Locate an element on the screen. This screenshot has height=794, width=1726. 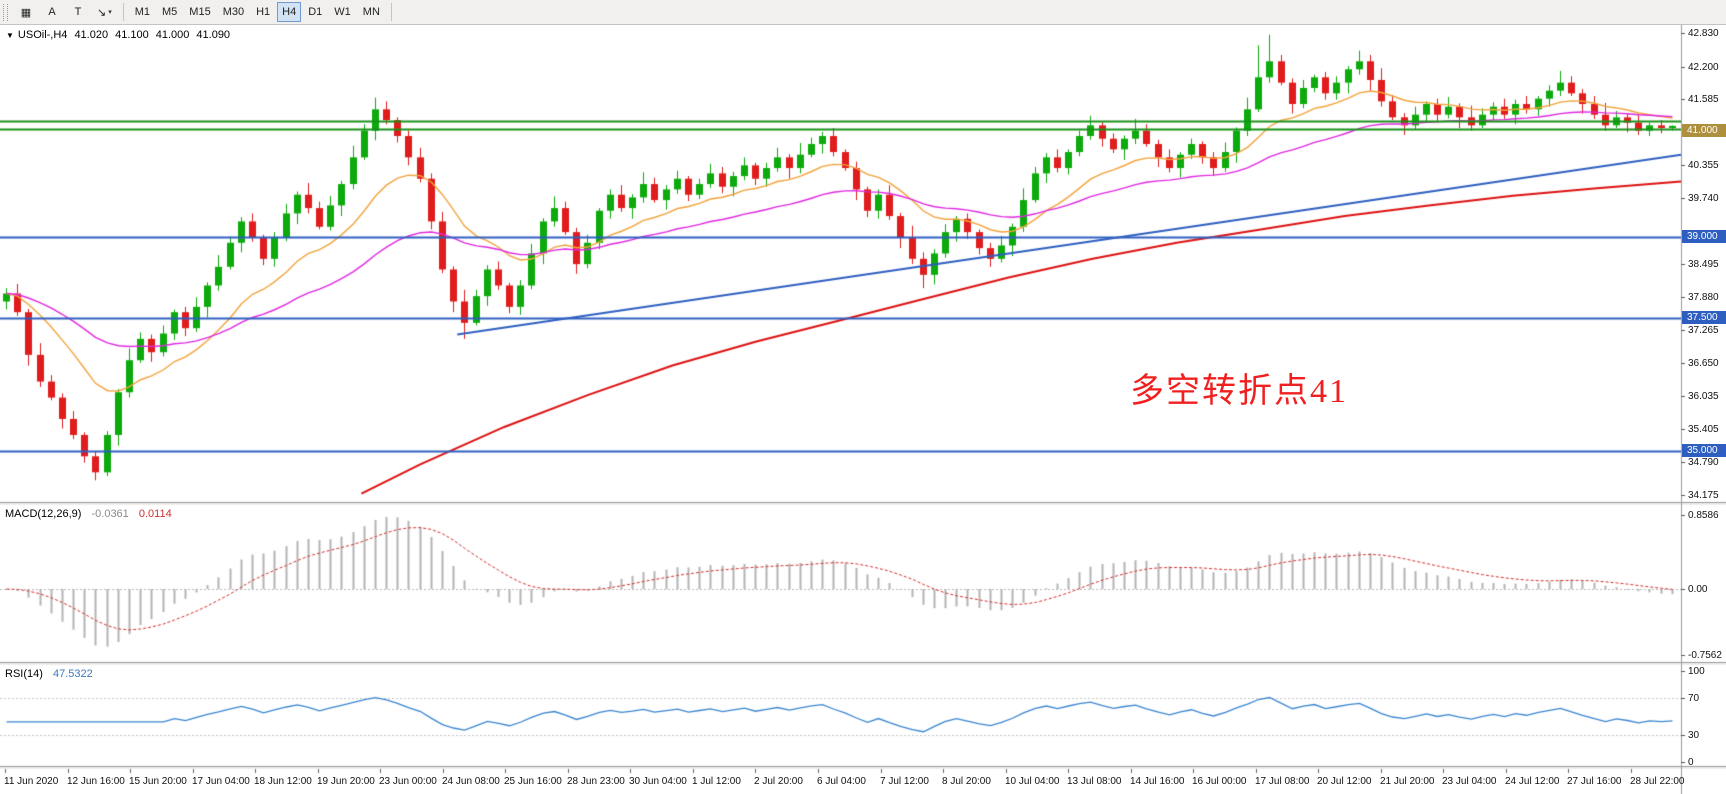
price-axis-label: 40.355 is located at coordinates (1703, 165).